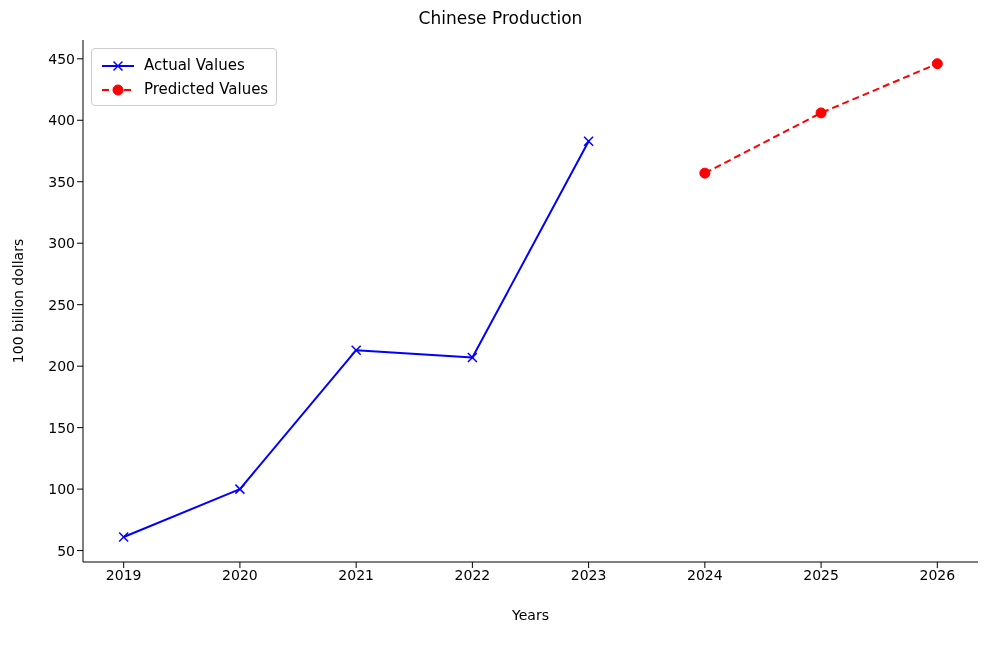  I want to click on x-tick-label: 2020, so click(240, 574).